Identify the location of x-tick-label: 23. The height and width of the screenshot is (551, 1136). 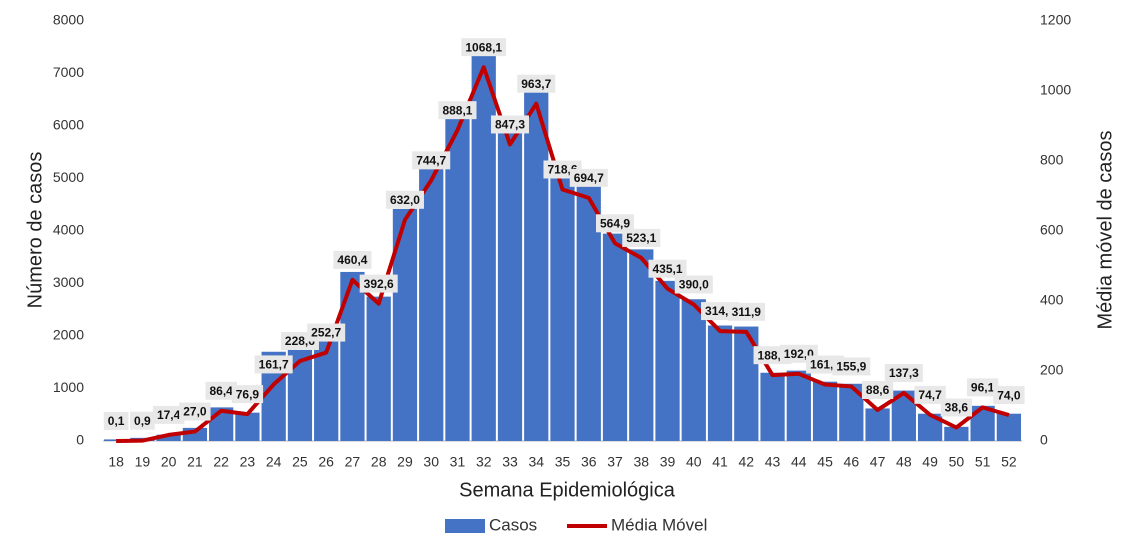
(248, 462).